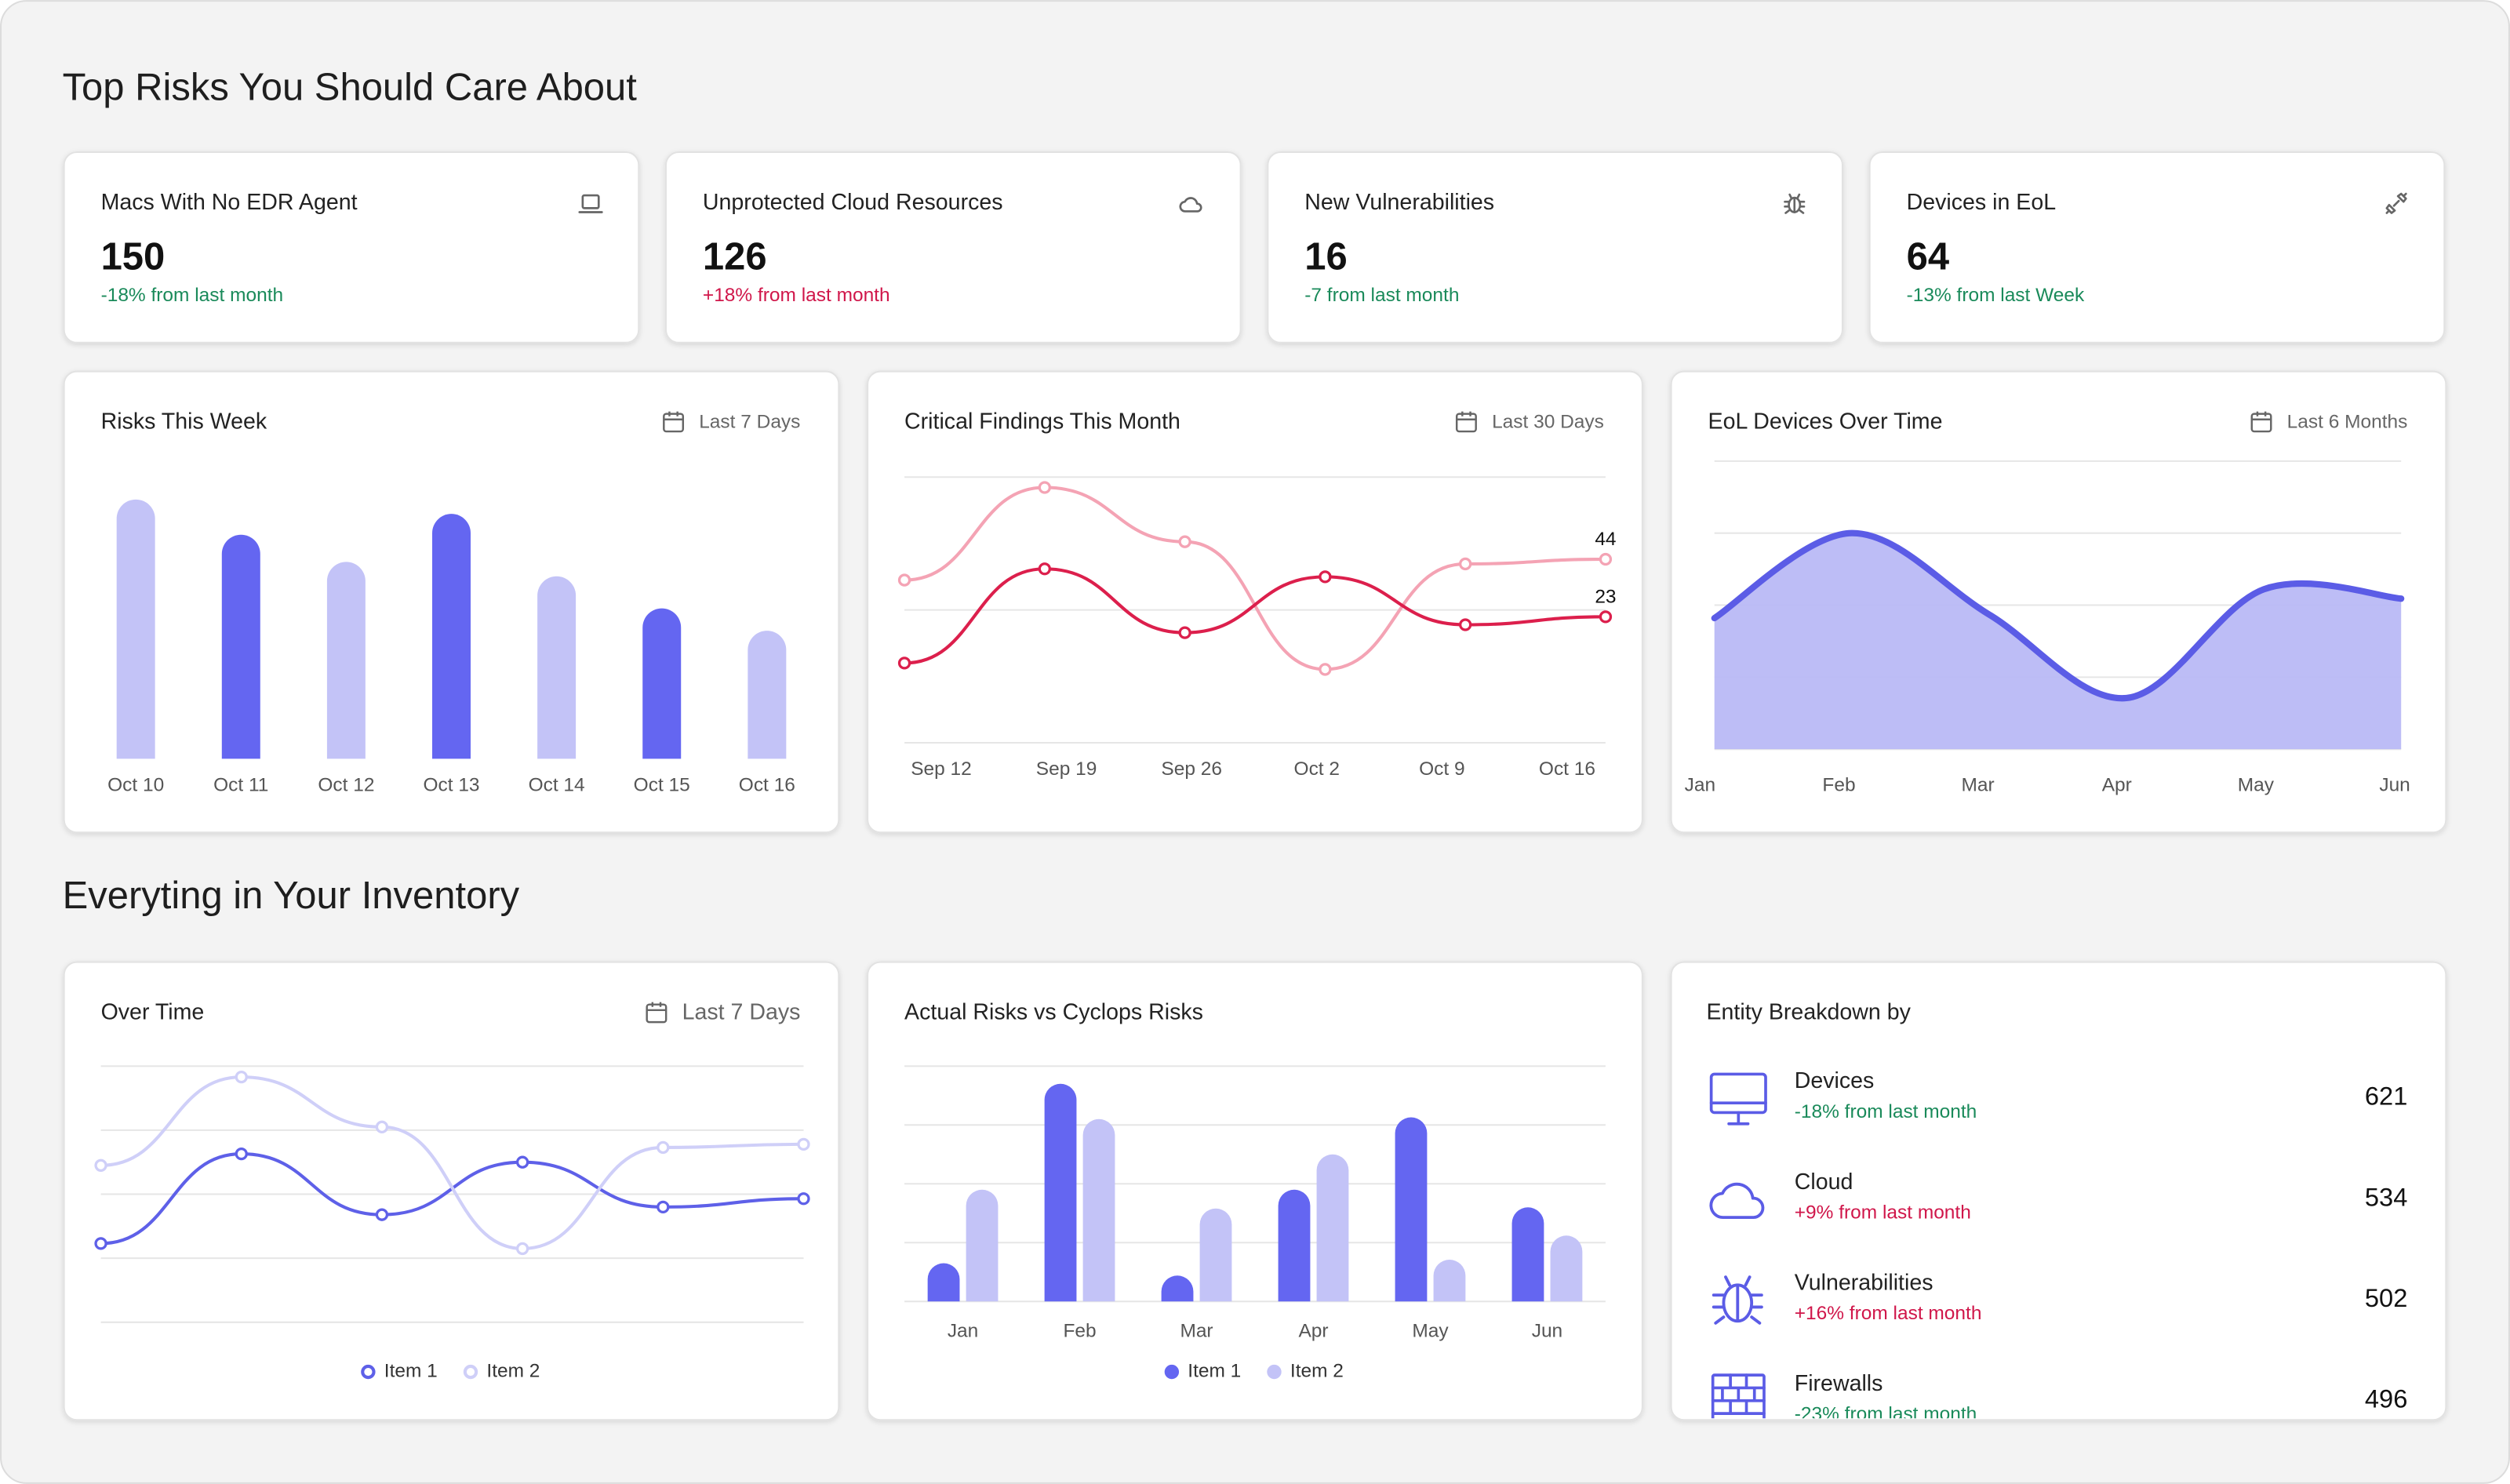 The image size is (2510, 1484). I want to click on breakdown-title: Entity Breakdown by, so click(1810, 1011).